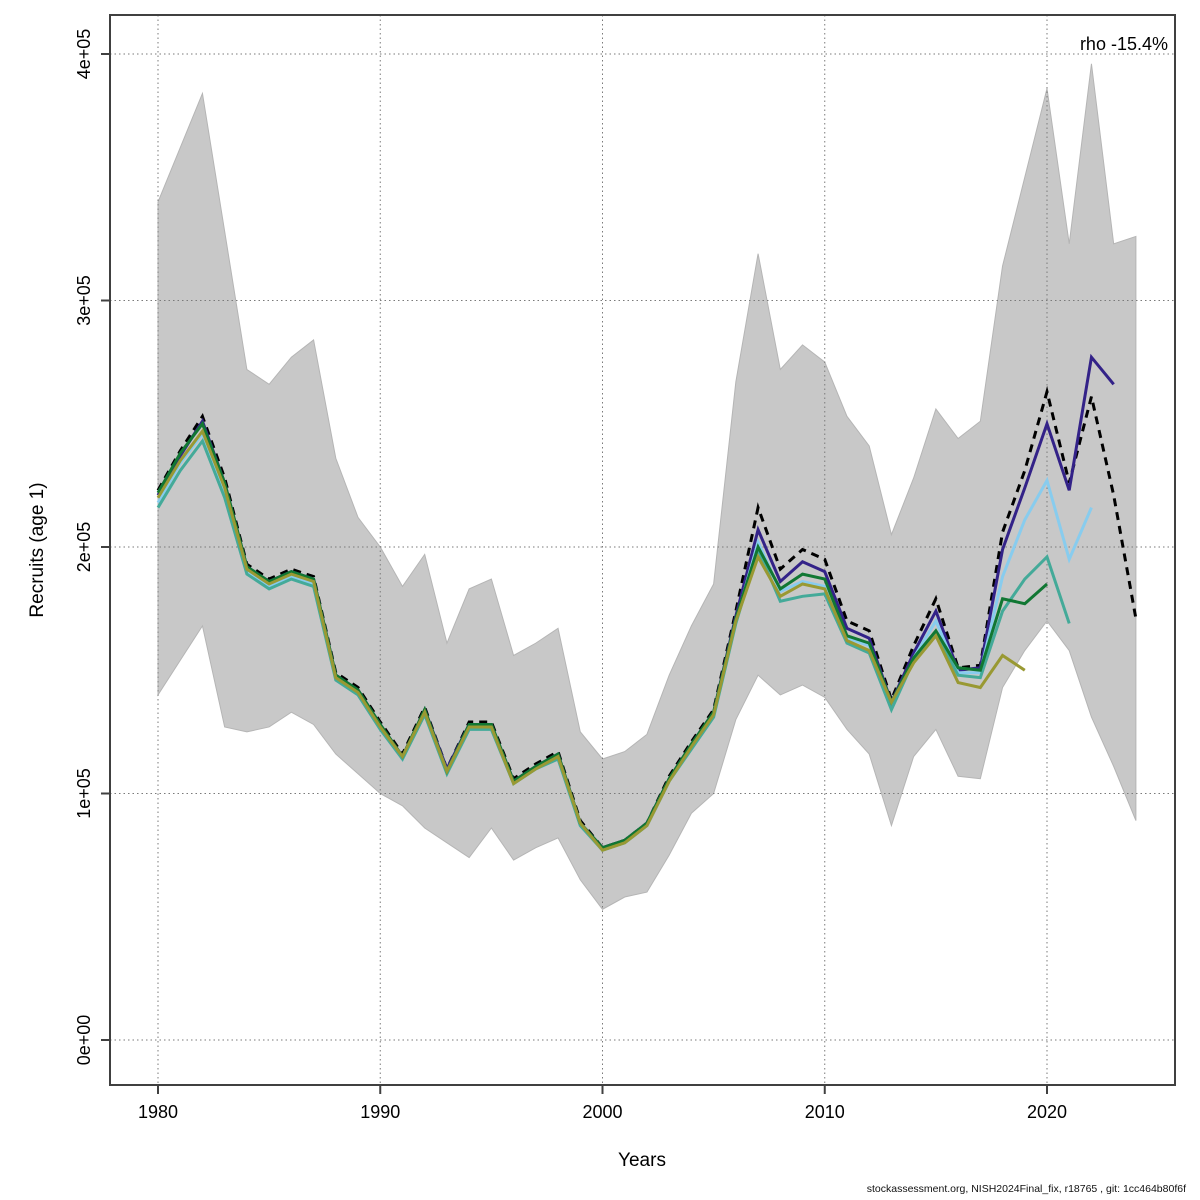 The image size is (1200, 1200). What do you see at coordinates (84, 1040) in the screenshot?
I see `y-tick-label: 0e+00` at bounding box center [84, 1040].